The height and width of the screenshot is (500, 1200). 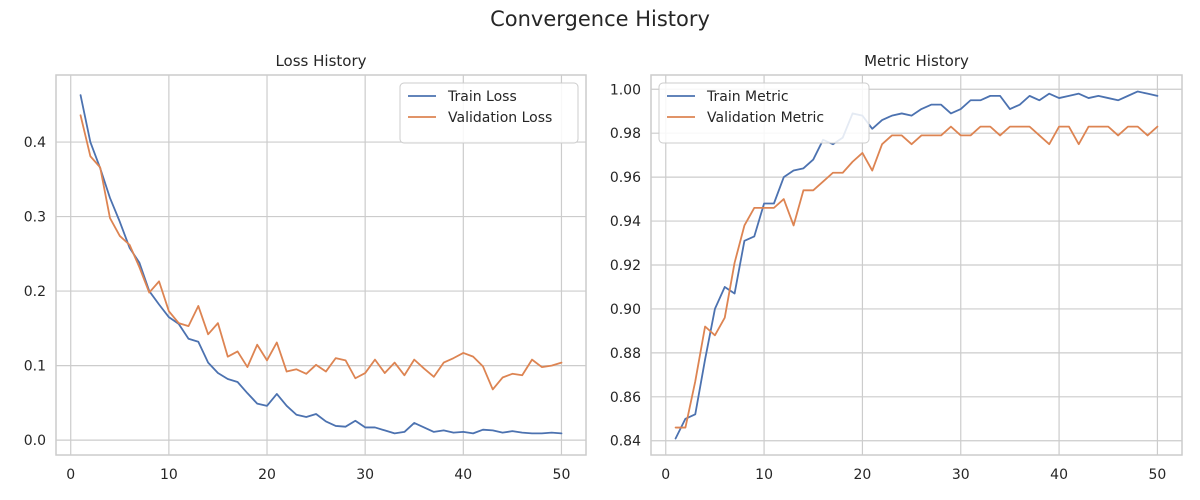 I want to click on metric-legend: Train Metric Validation Metric, so click(x=764, y=113).